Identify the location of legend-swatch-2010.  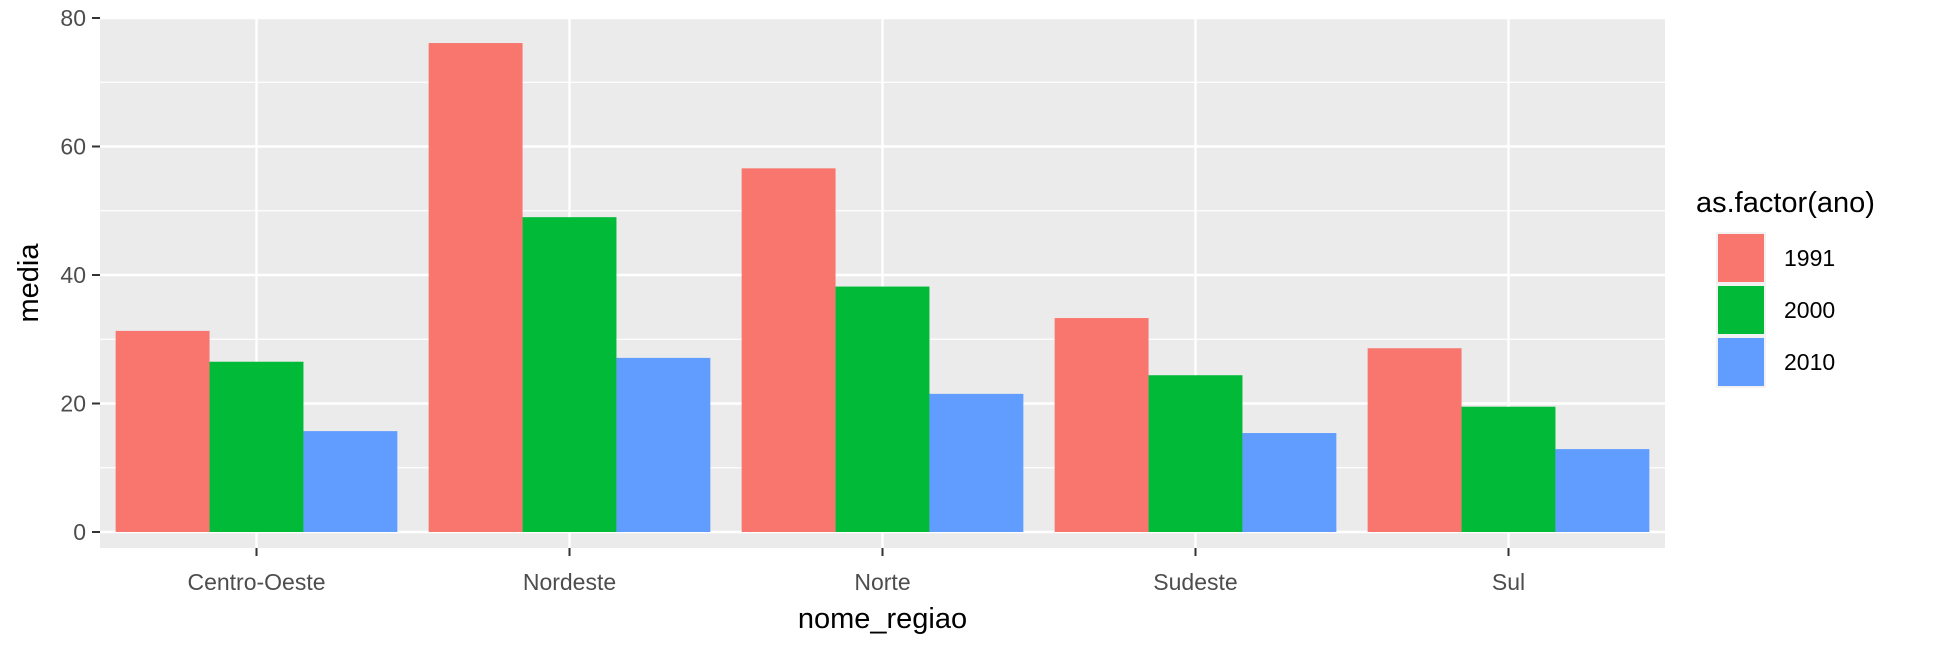
(1741, 362).